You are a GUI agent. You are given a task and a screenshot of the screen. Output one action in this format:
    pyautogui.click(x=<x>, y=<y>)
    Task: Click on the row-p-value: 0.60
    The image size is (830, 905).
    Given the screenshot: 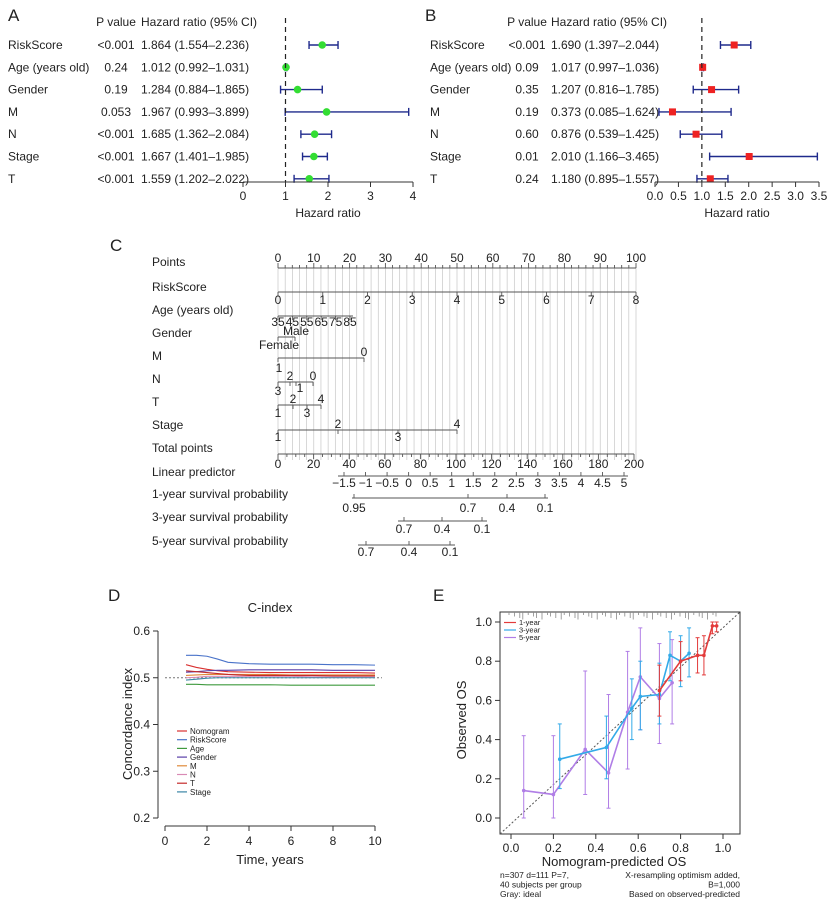 What is the action you would take?
    pyautogui.click(x=527, y=134)
    